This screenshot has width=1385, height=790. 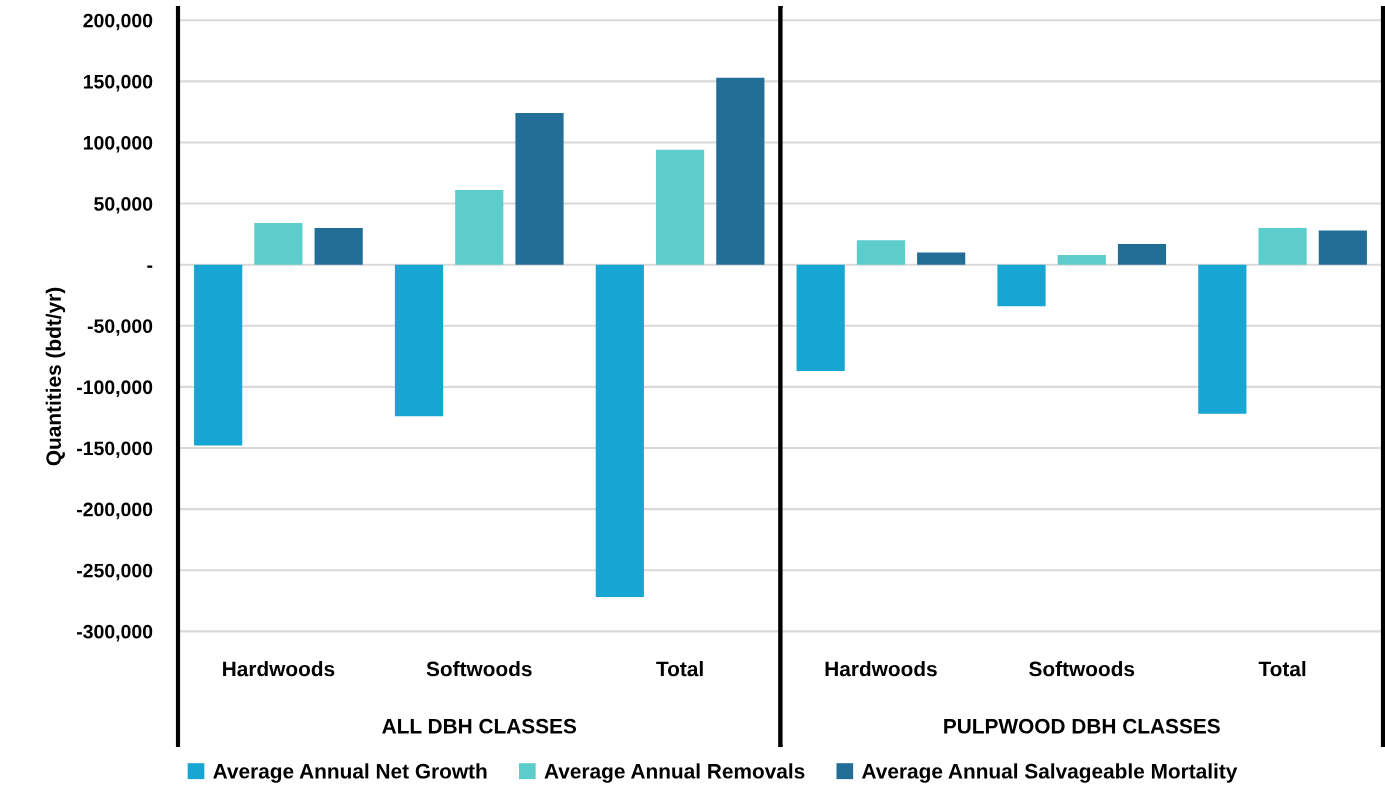 I want to click on y-tick-label: -150,000, so click(x=115, y=450).